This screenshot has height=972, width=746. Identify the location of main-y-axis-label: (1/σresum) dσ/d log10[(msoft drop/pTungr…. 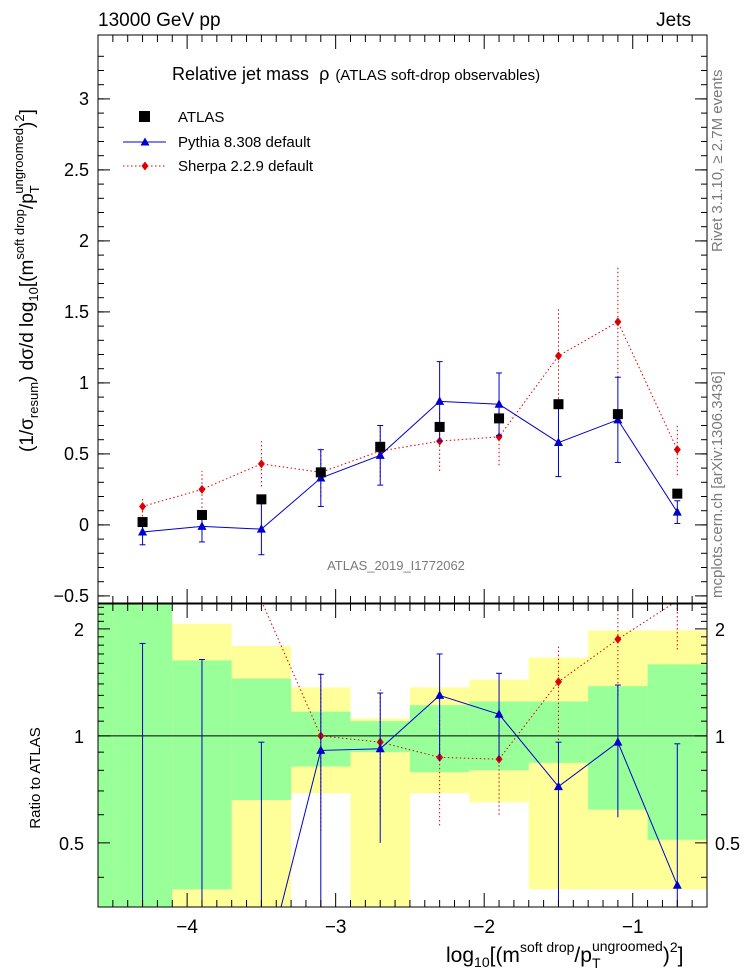
(26, 280).